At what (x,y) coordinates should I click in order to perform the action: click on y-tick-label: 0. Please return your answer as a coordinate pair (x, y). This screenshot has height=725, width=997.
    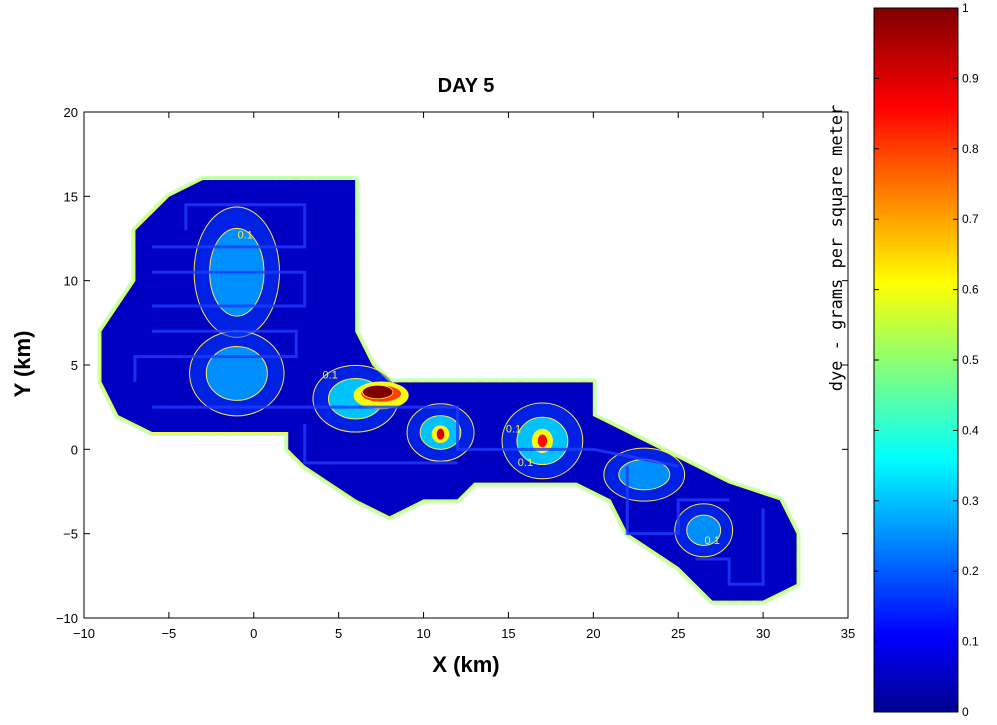
    Looking at the image, I should click on (74, 449).